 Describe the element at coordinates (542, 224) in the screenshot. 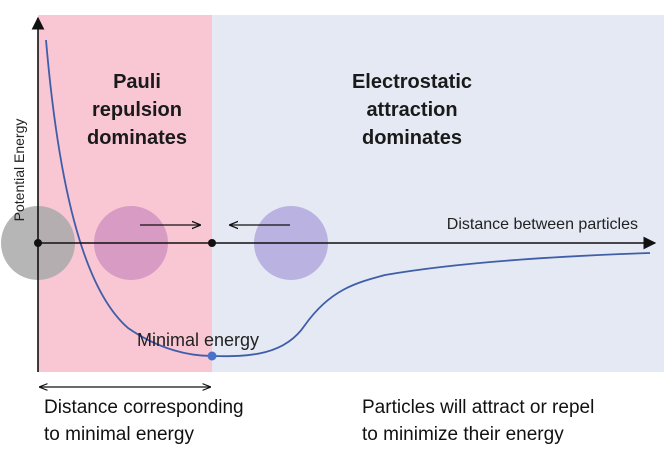

I see `x-axis-label: Distance between particles` at that location.